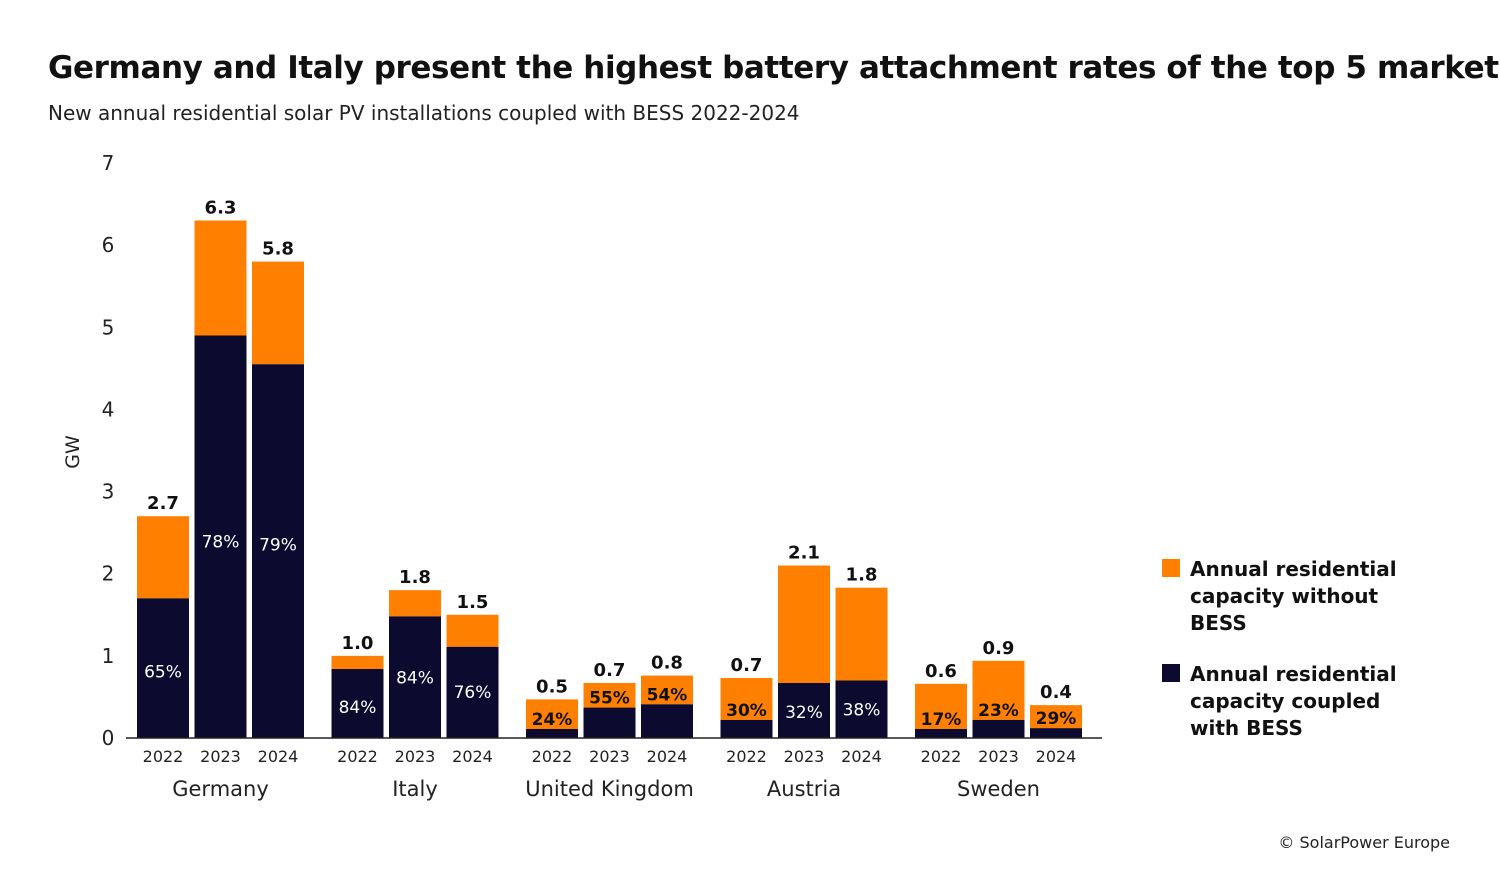 This screenshot has width=1500, height=876. What do you see at coordinates (552, 720) in the screenshot?
I see `bar-percent-label: 24%` at bounding box center [552, 720].